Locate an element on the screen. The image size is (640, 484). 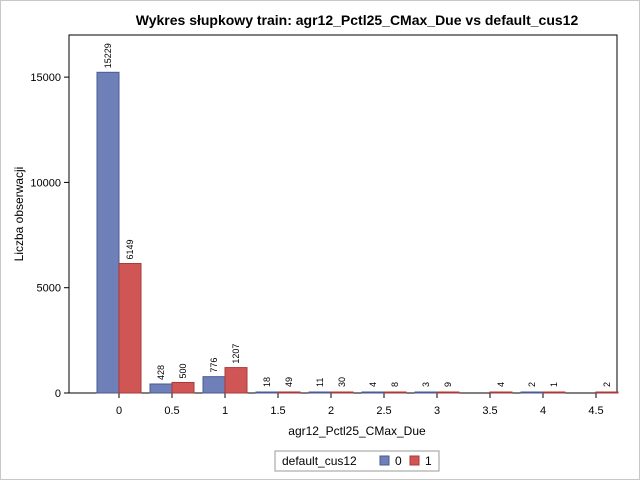
data-label-series-1: 2 is located at coordinates (607, 384).